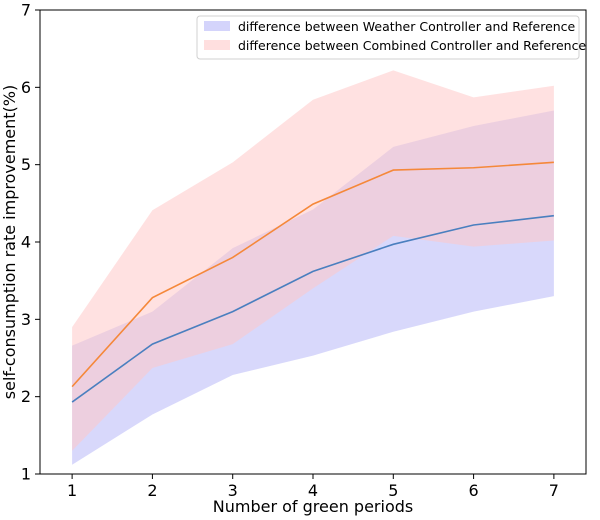 This screenshot has height=520, width=600. Describe the element at coordinates (217, 45) in the screenshot. I see `legend-swatch-combined` at that location.